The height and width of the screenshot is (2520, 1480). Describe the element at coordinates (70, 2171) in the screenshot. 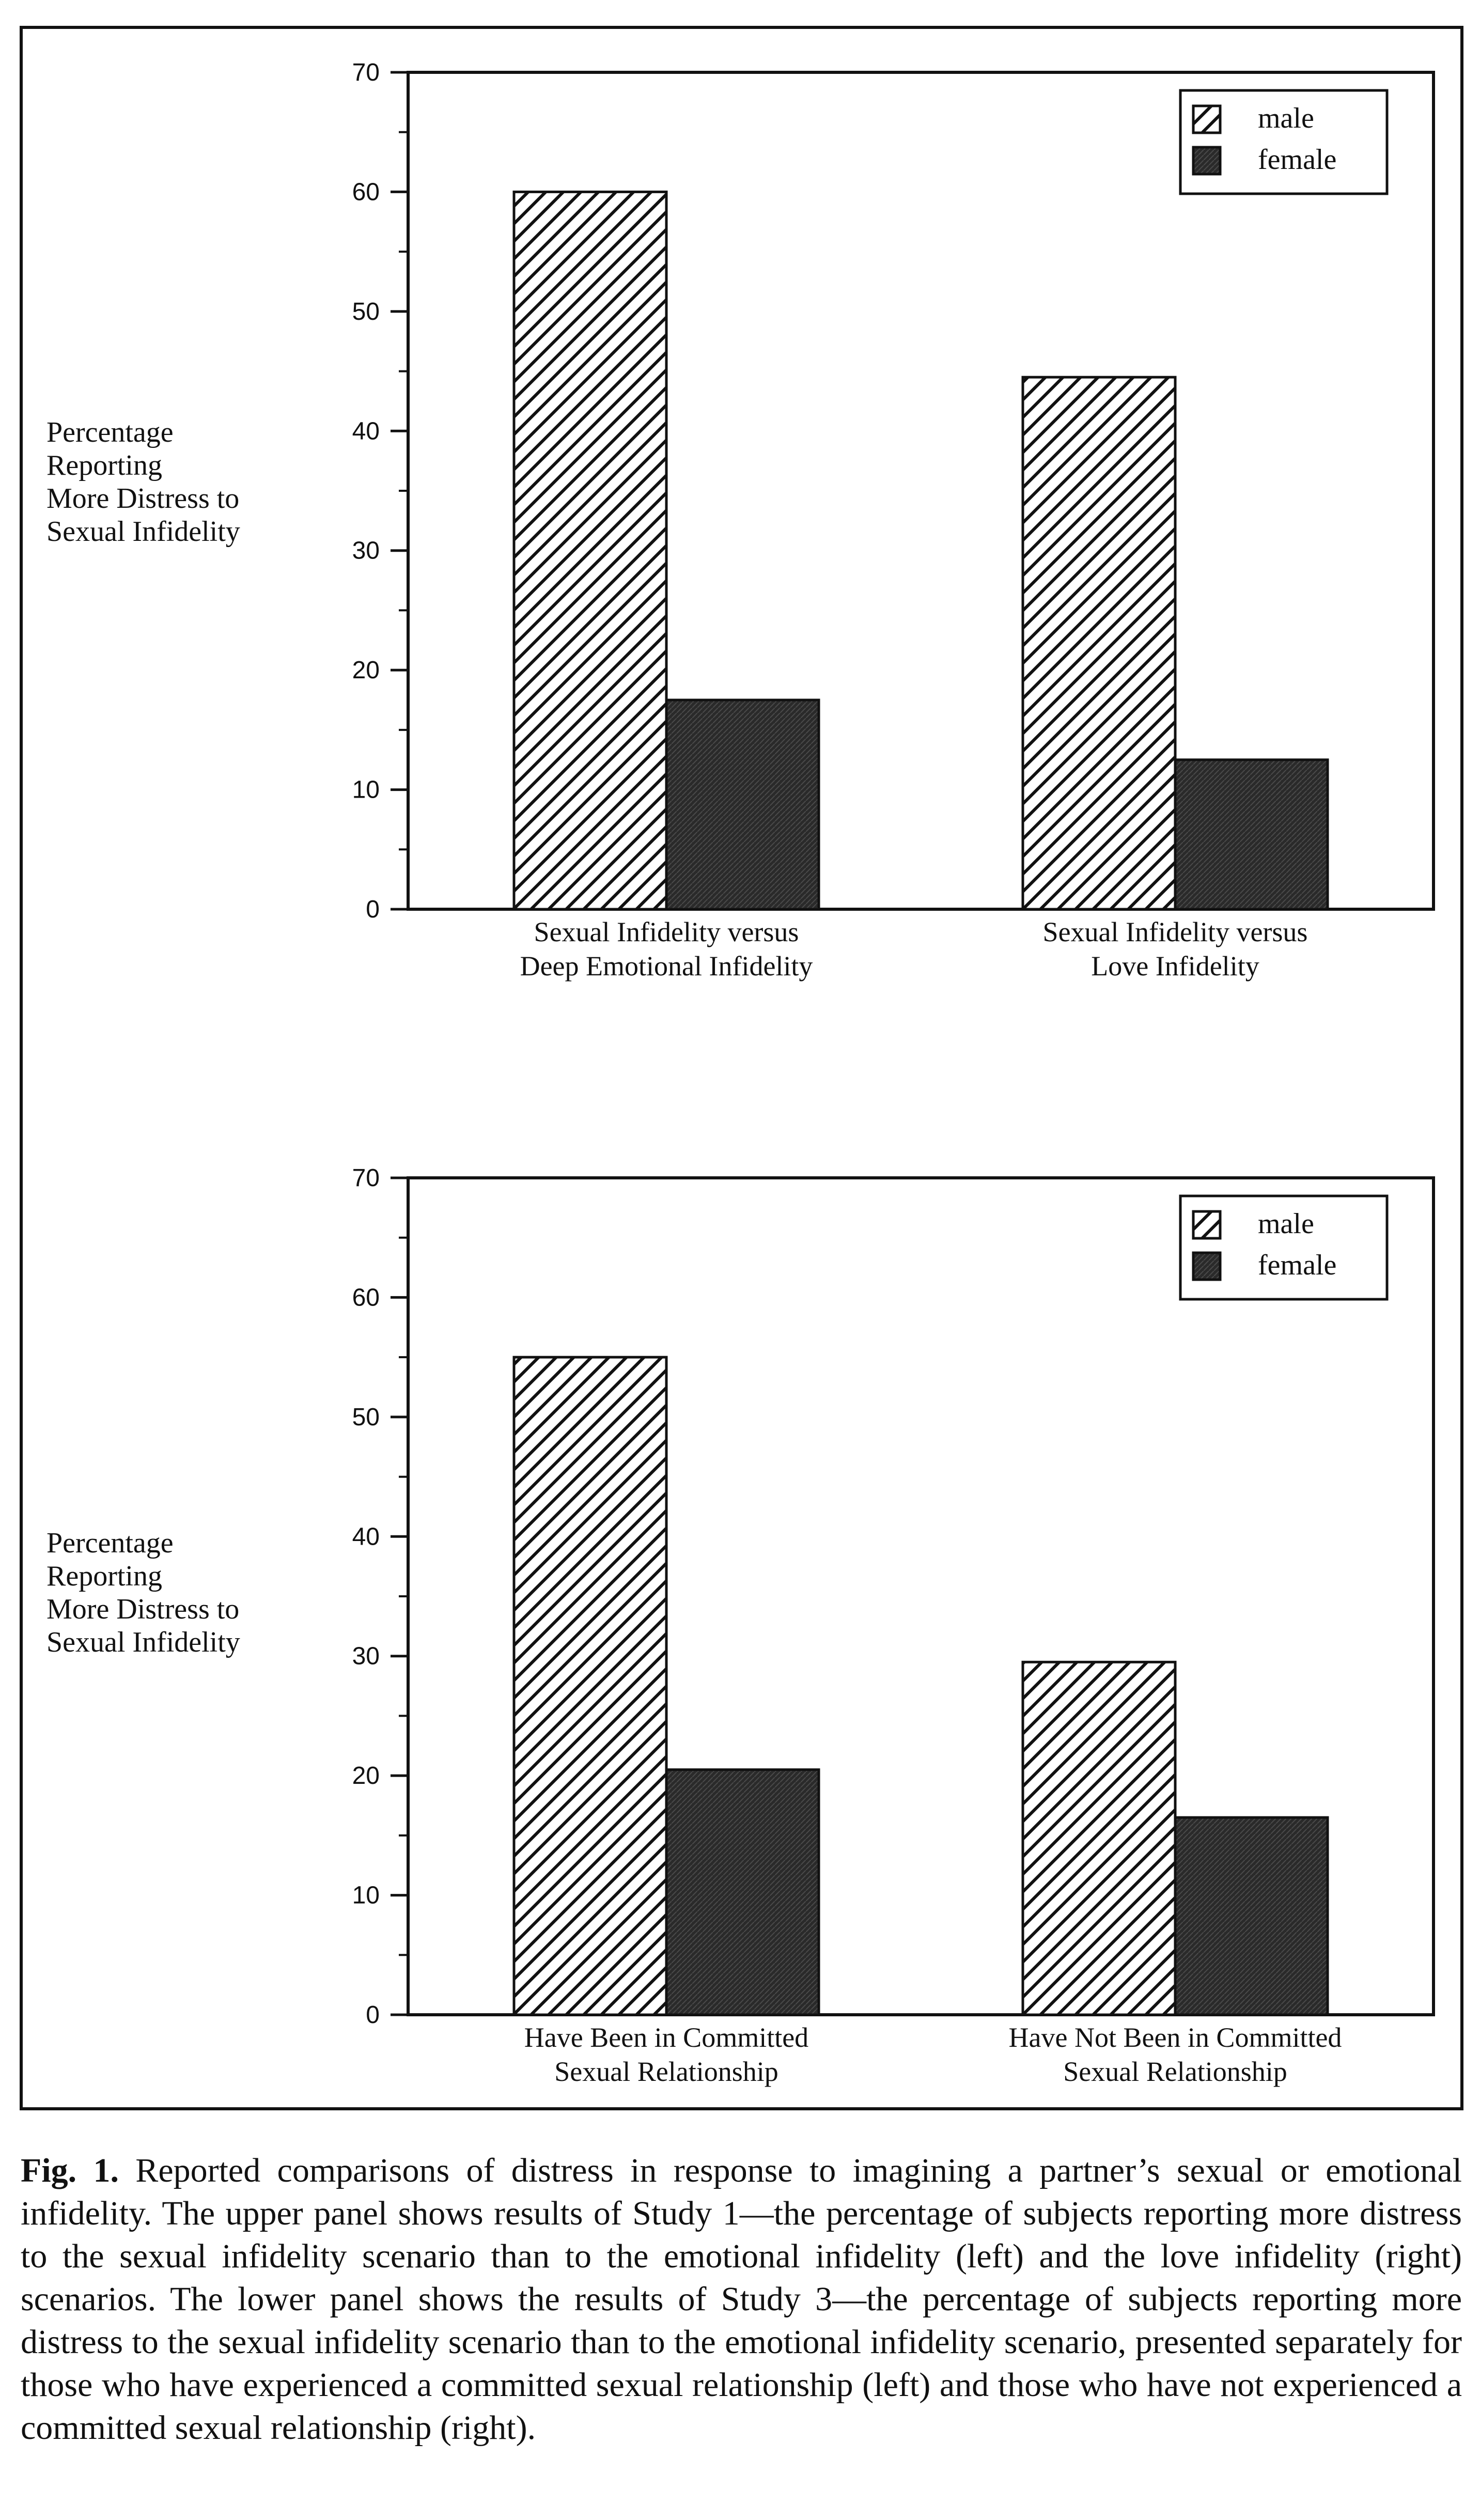

I see `caption-label: Fig. 1.` at that location.